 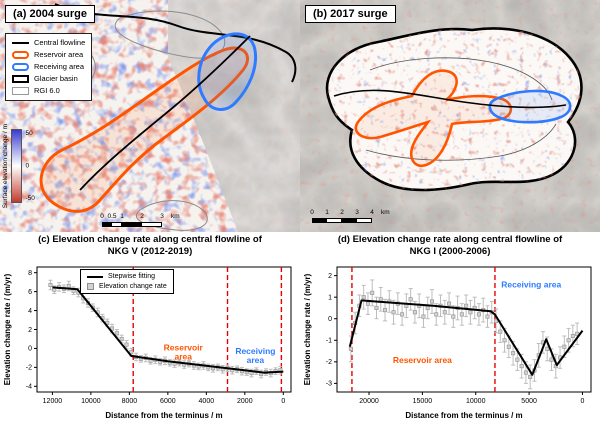 I want to click on colorbar-gradient, so click(x=17, y=165).